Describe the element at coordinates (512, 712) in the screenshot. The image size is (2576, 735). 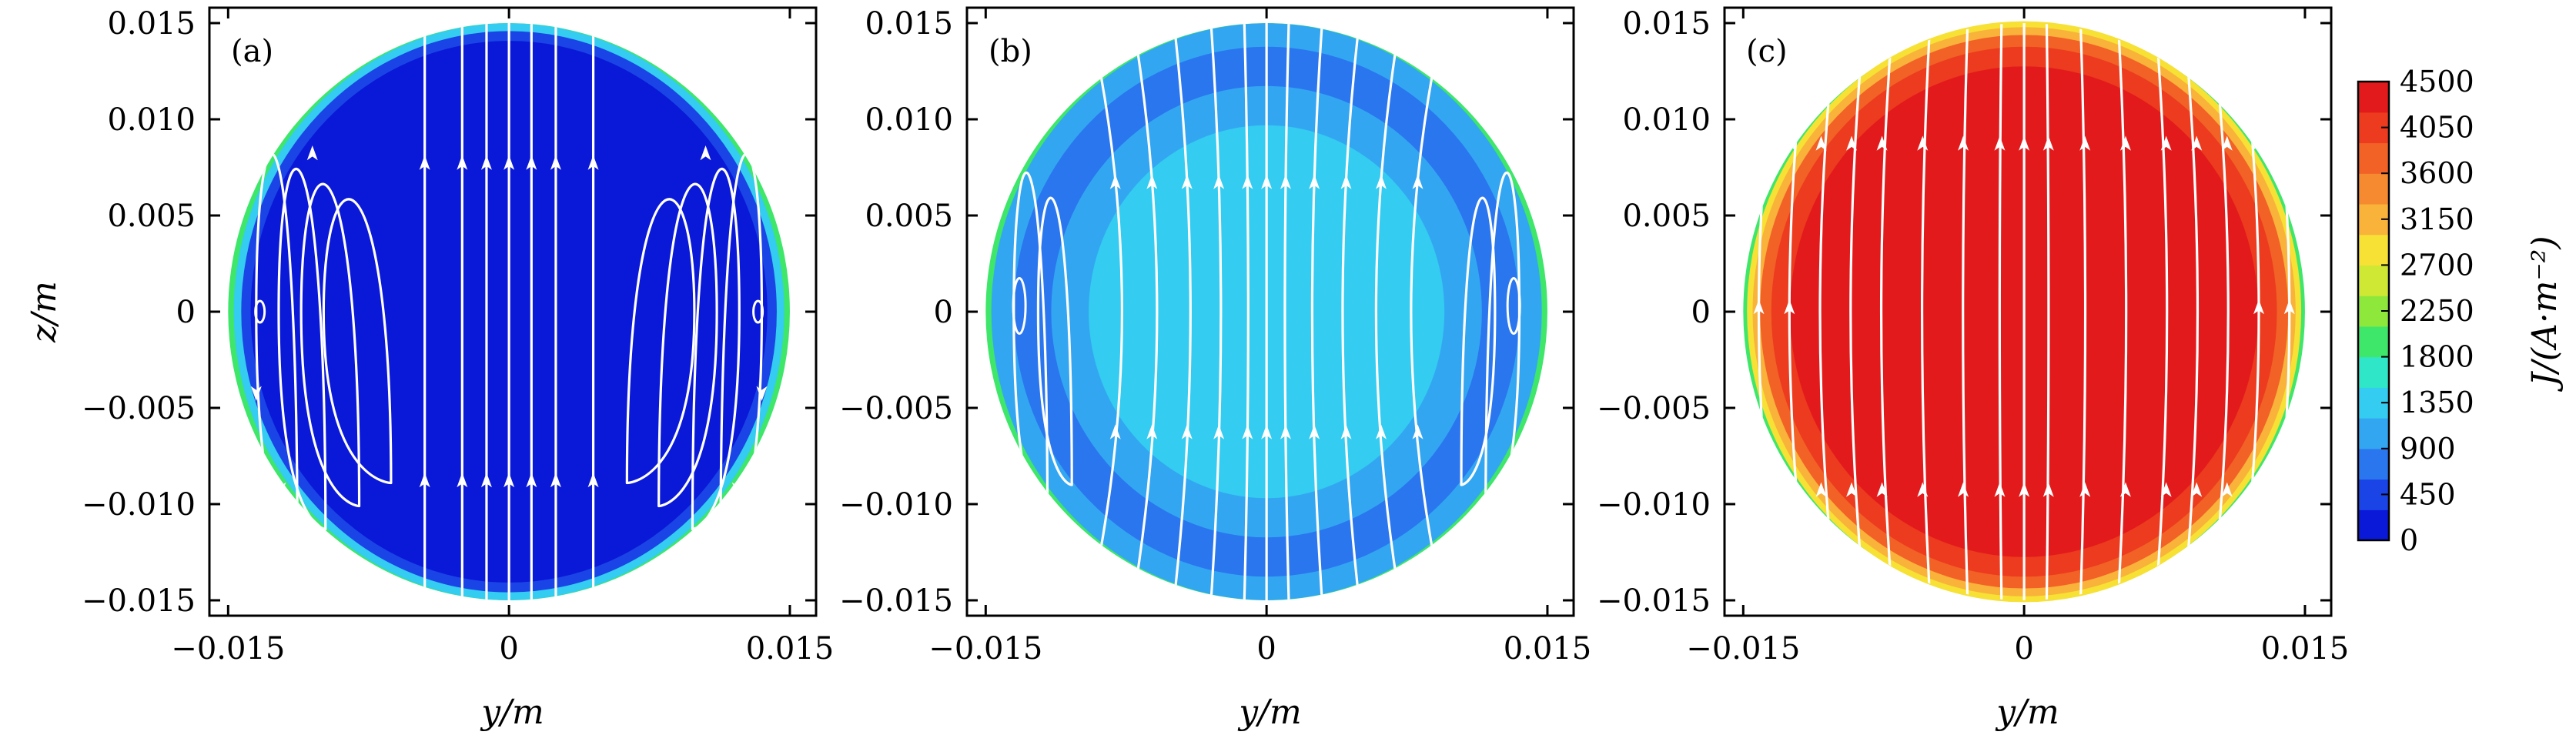
I see `panel-a-xlabel: y/m` at that location.